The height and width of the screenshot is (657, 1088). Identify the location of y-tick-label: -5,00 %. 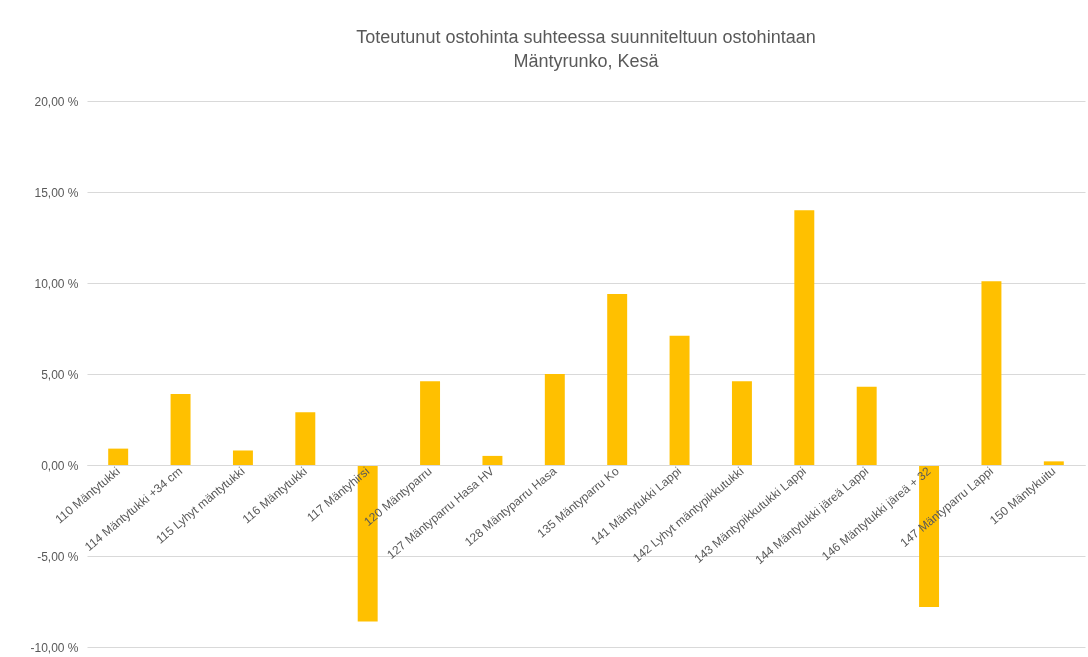
(58, 556).